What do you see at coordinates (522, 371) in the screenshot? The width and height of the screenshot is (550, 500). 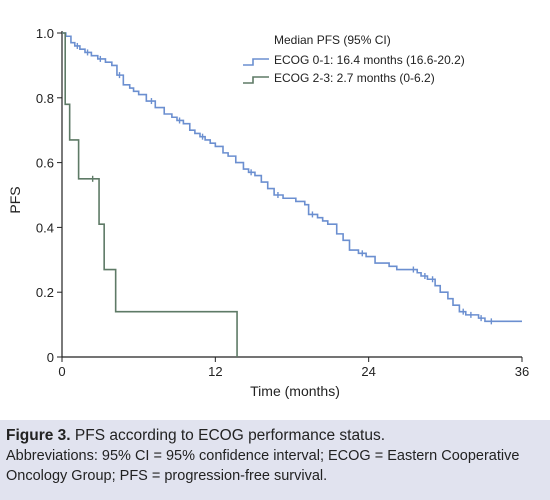 I see `x-tick-label: 36` at bounding box center [522, 371].